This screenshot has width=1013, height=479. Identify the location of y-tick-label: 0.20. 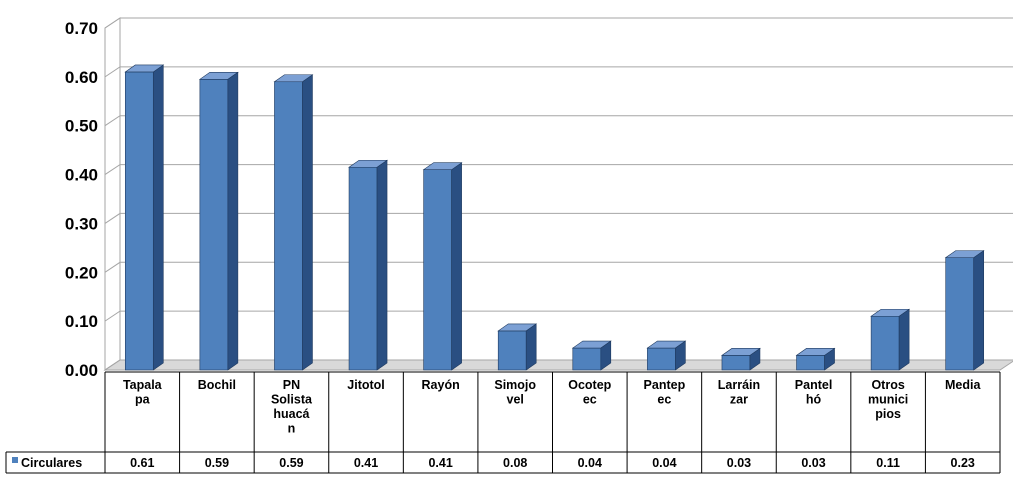
(81, 272).